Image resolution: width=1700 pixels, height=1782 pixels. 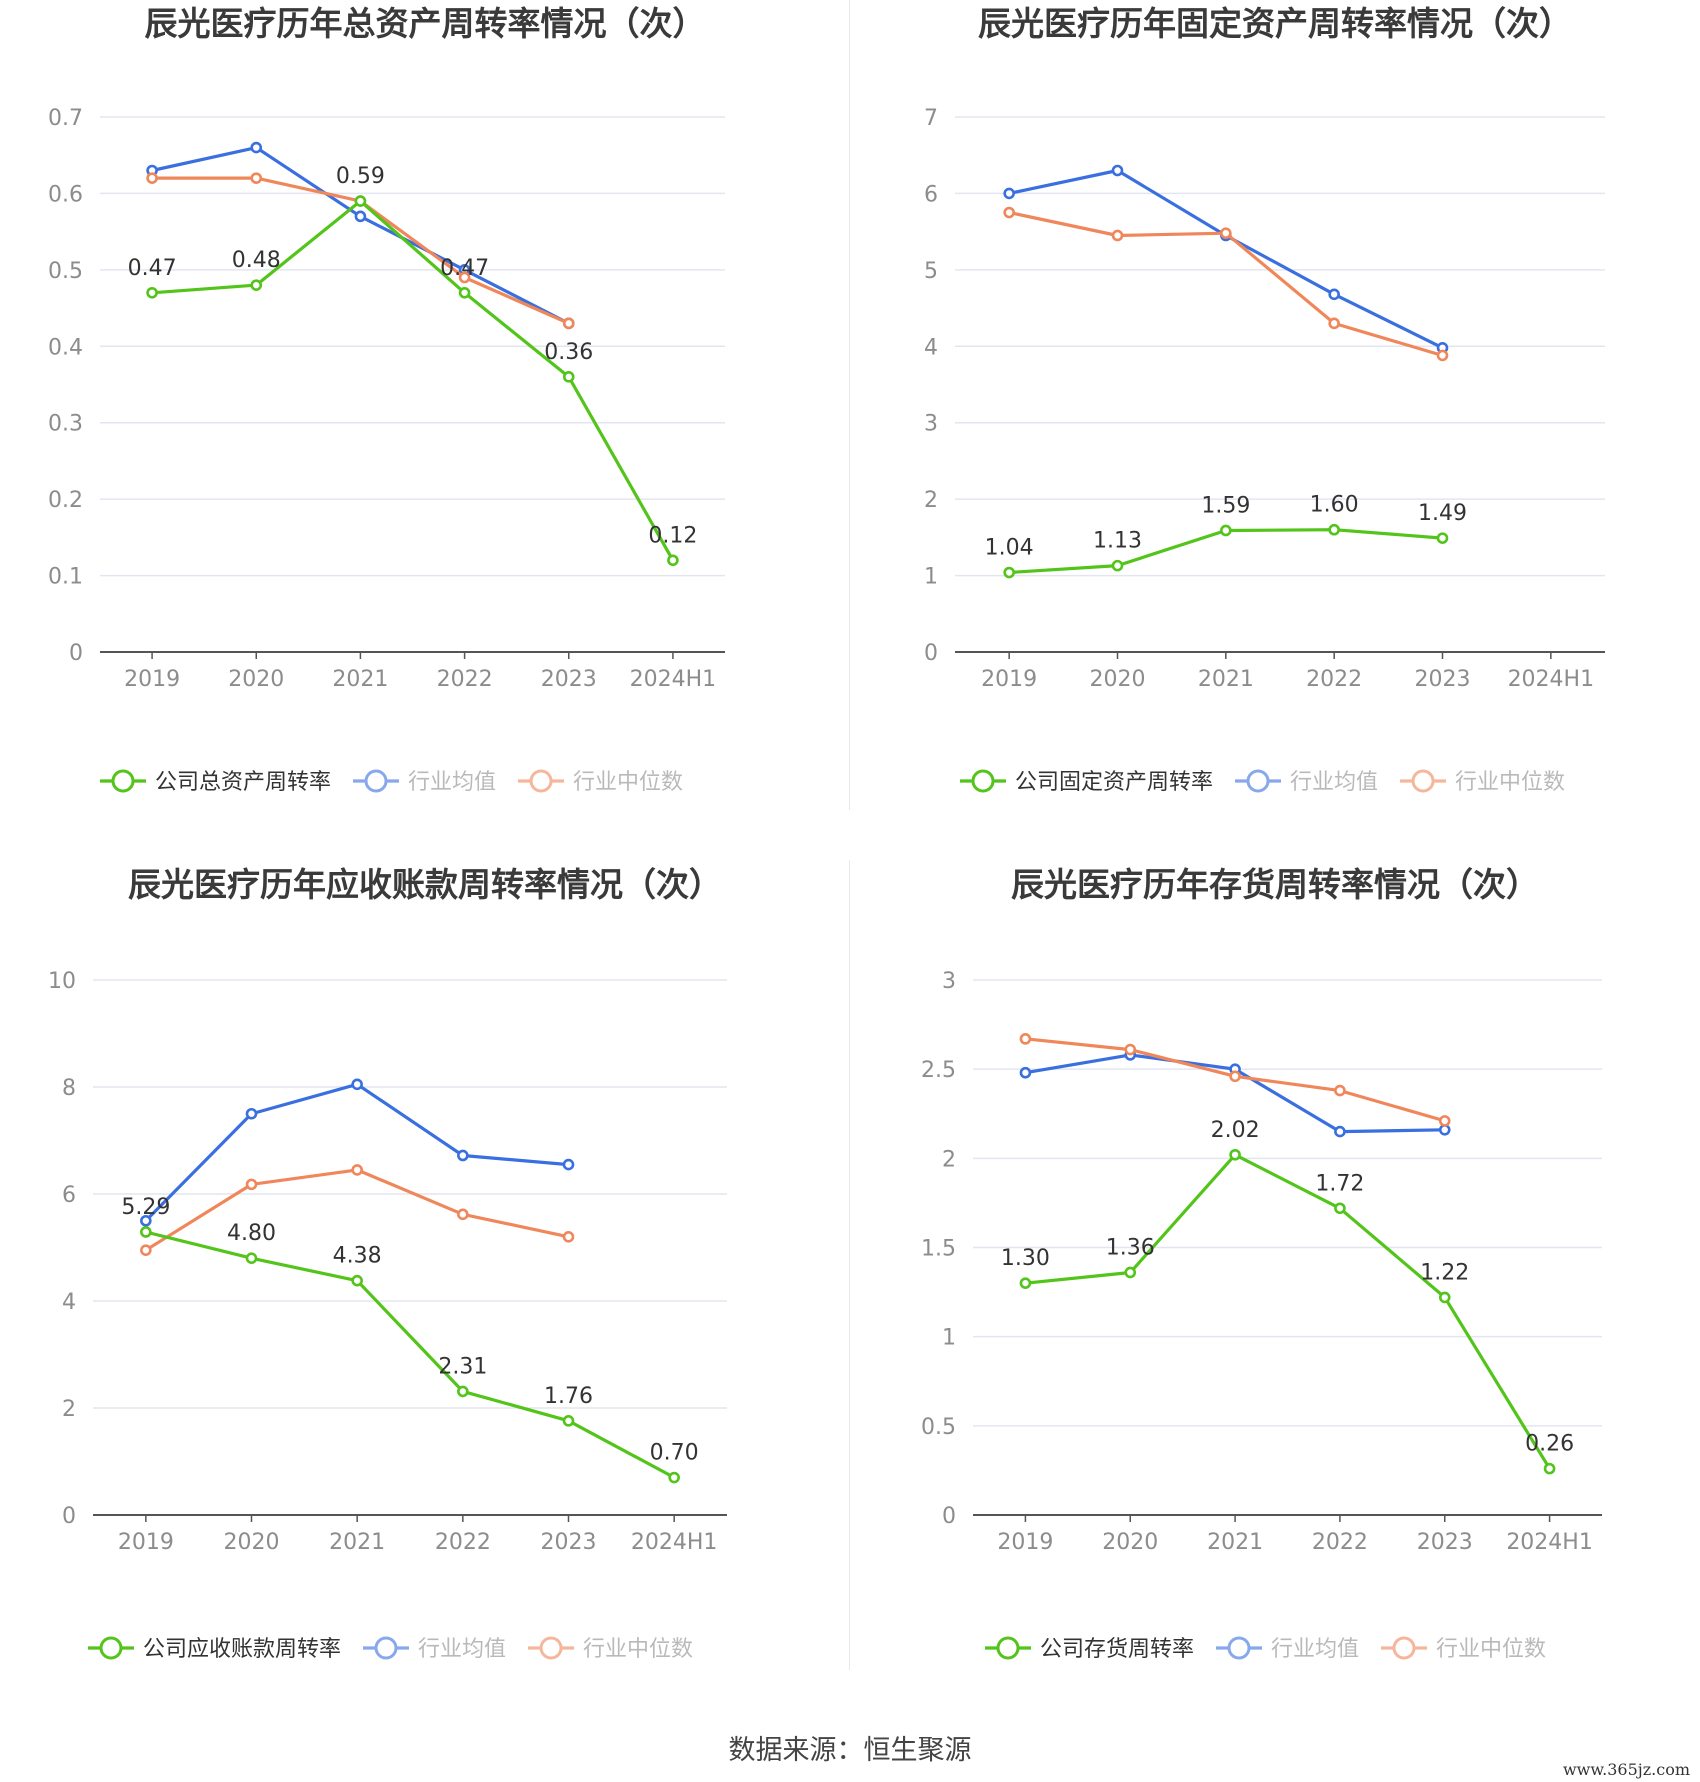 I want to click on legend-label: 公司应收账款周转率, so click(x=242, y=1649).